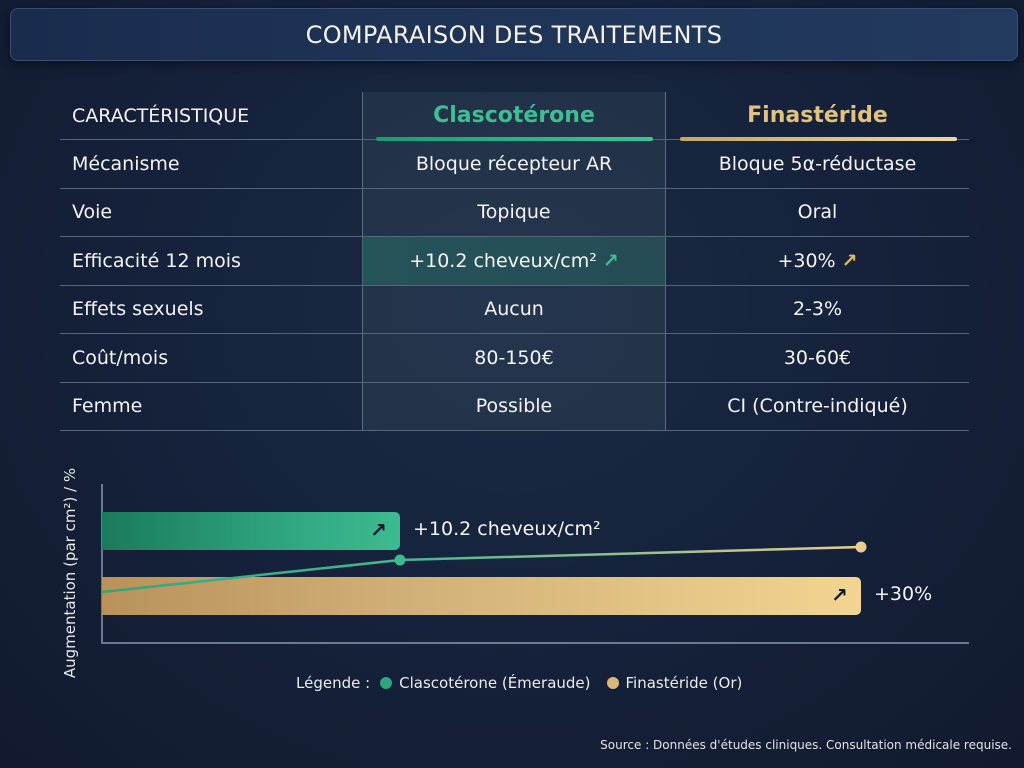 The image size is (1024, 768). I want to click on legend-item-clascoterone: Clascotérone (Émeraude), so click(495, 683).